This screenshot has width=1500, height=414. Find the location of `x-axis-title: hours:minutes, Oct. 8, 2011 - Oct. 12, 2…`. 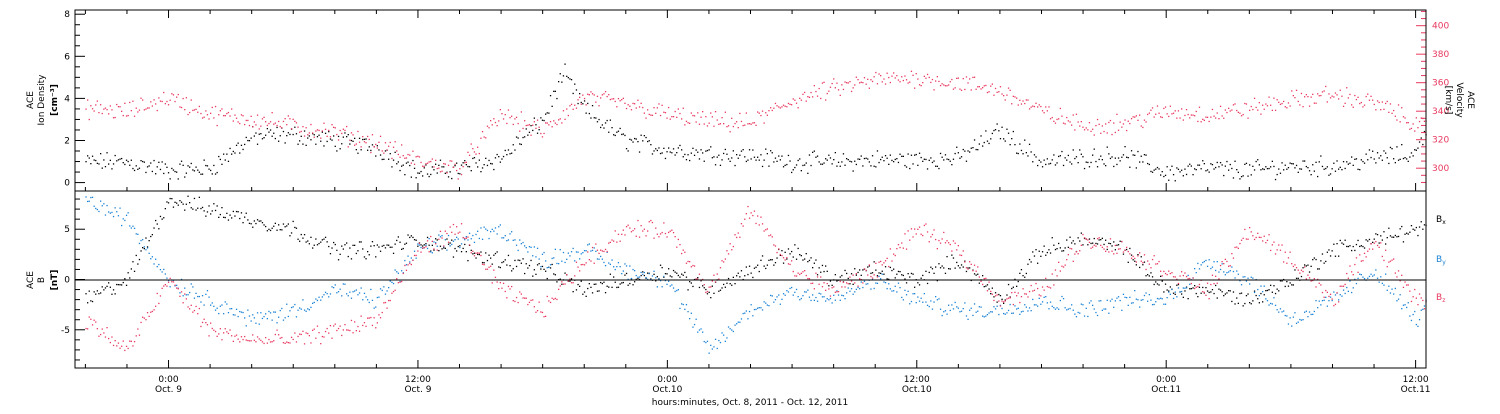

x-axis-title: hours:minutes, Oct. 8, 2011 - Oct. 12, 2… is located at coordinates (750, 403).